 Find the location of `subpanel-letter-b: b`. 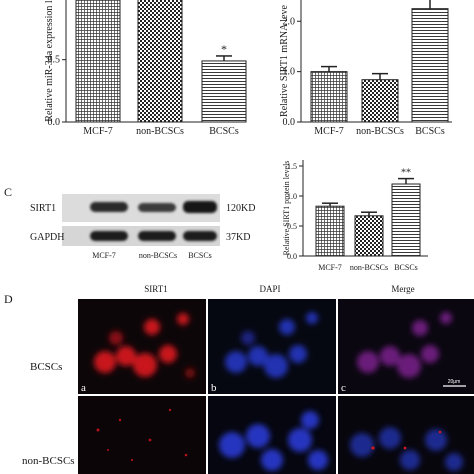

subpanel-letter-b: b is located at coordinates (214, 388).